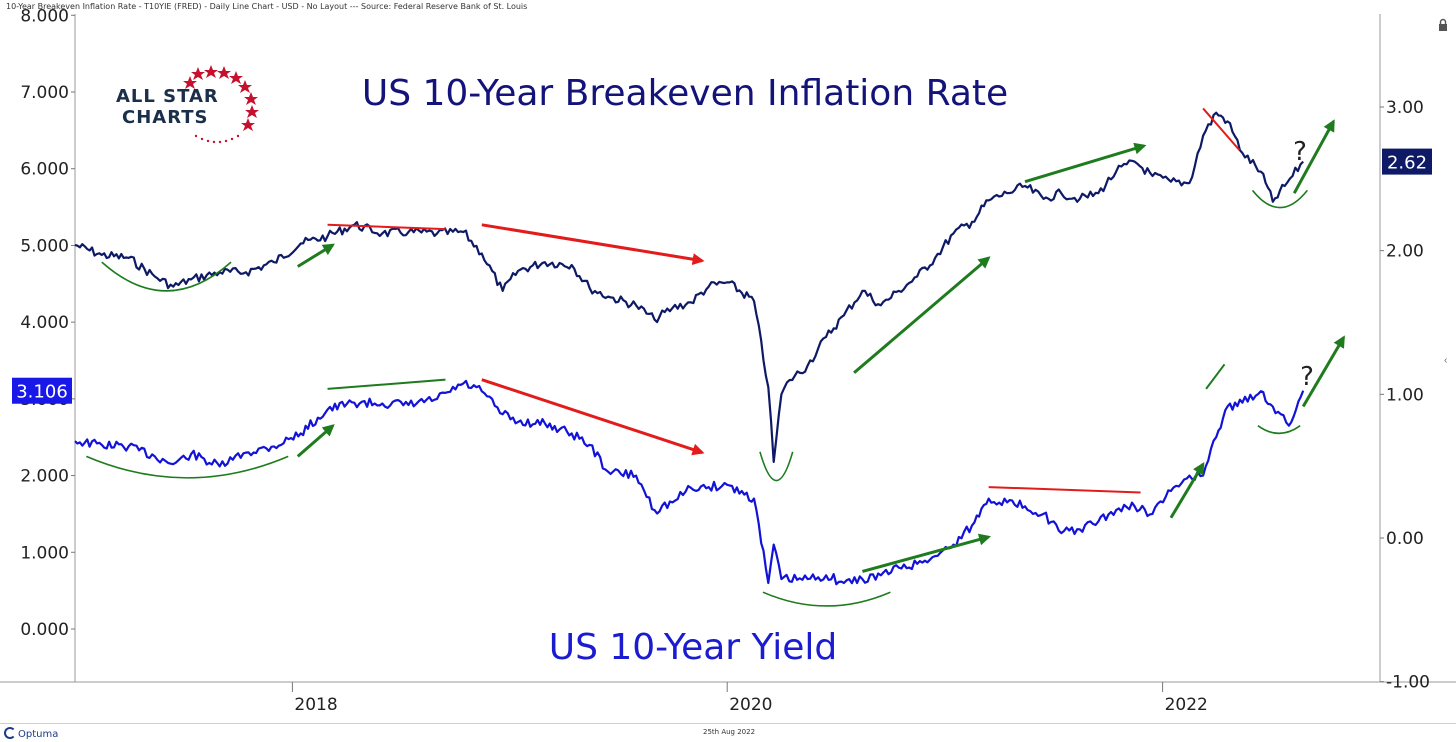 Image resolution: width=1456 pixels, height=742 pixels. I want to click on left-tick-label: 2.000, so click(44, 477).